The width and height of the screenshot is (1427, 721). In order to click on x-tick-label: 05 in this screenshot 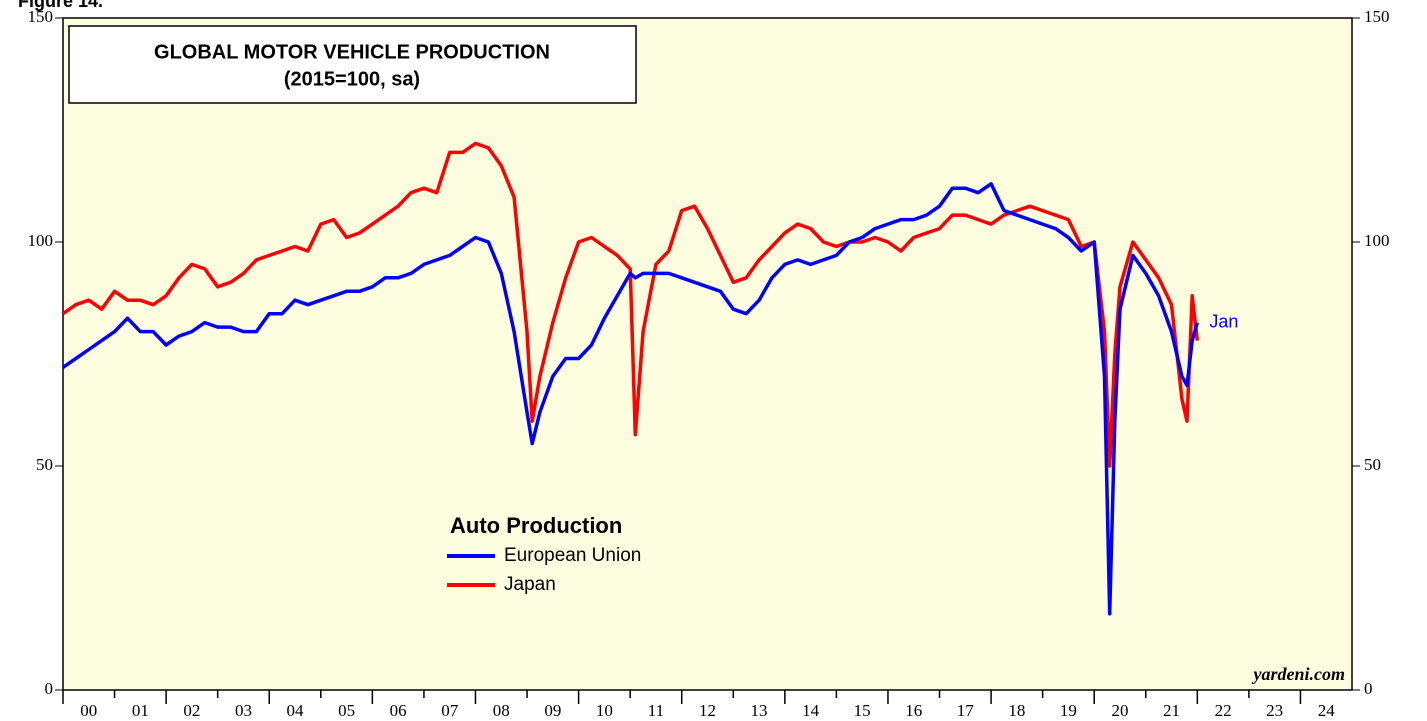, I will do `click(346, 710)`.